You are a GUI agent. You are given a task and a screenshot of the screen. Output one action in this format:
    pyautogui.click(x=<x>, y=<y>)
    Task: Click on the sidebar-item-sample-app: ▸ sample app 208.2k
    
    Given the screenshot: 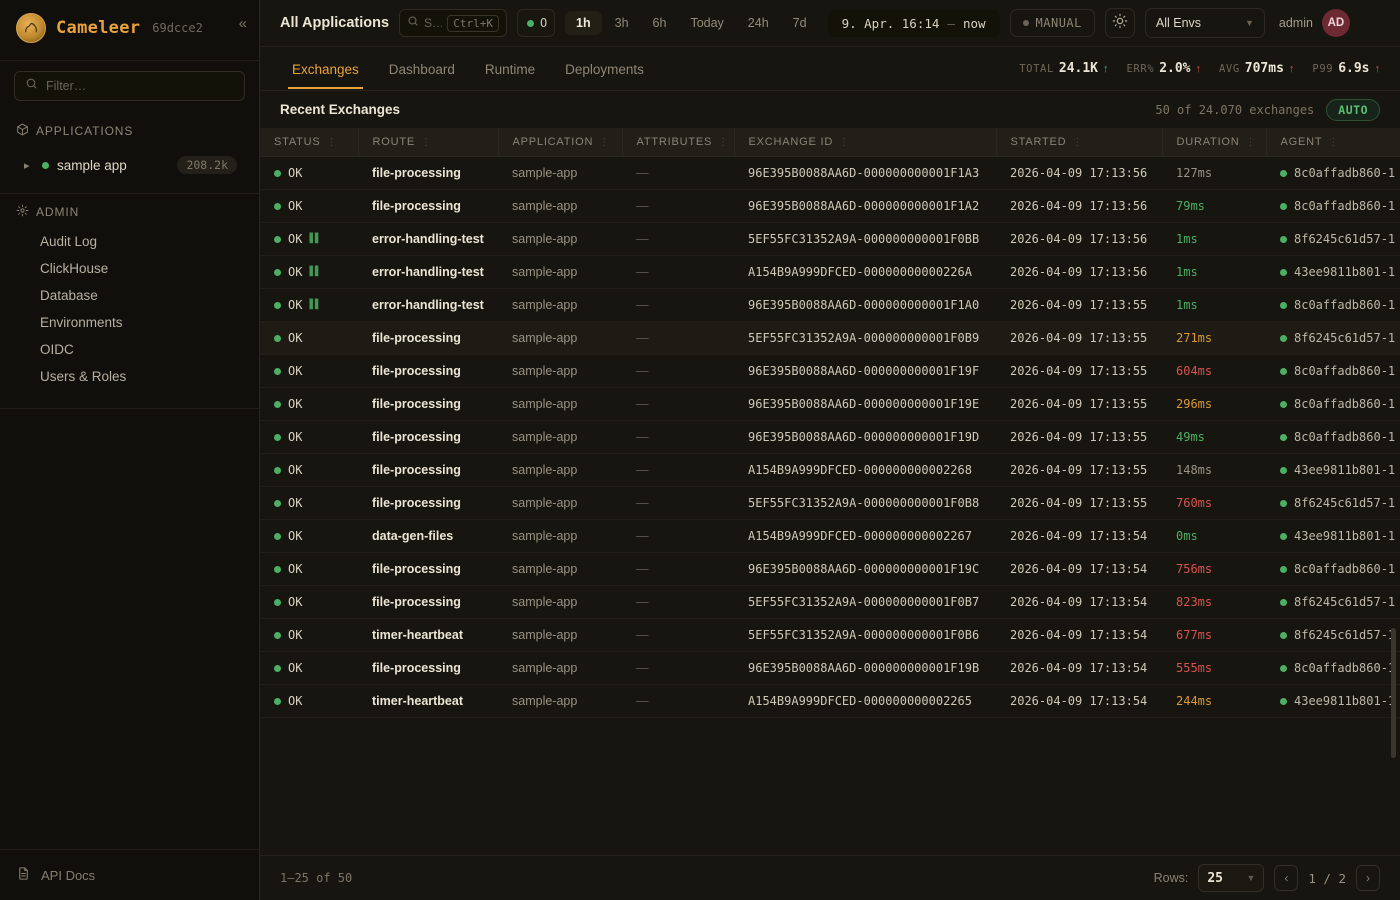 What is the action you would take?
    pyautogui.click(x=129, y=165)
    